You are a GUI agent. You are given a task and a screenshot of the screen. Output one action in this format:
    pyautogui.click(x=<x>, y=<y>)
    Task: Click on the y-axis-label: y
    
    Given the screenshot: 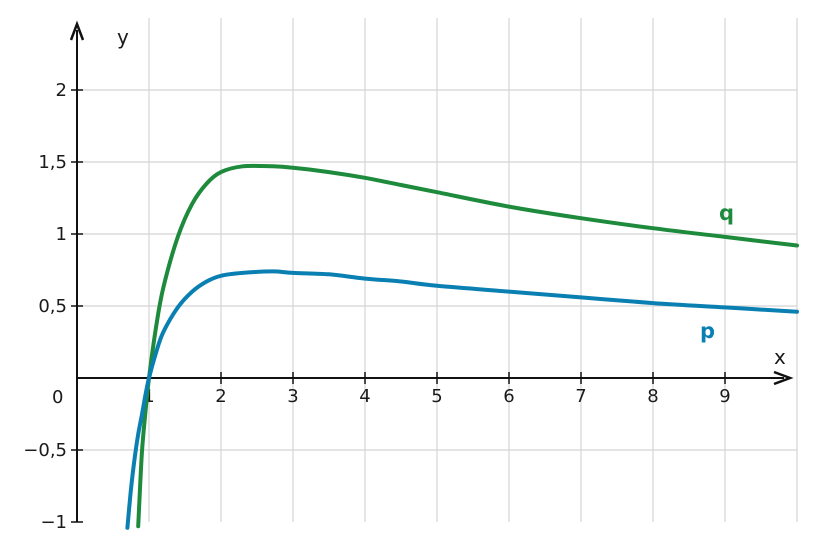 What is the action you would take?
    pyautogui.click(x=123, y=37)
    